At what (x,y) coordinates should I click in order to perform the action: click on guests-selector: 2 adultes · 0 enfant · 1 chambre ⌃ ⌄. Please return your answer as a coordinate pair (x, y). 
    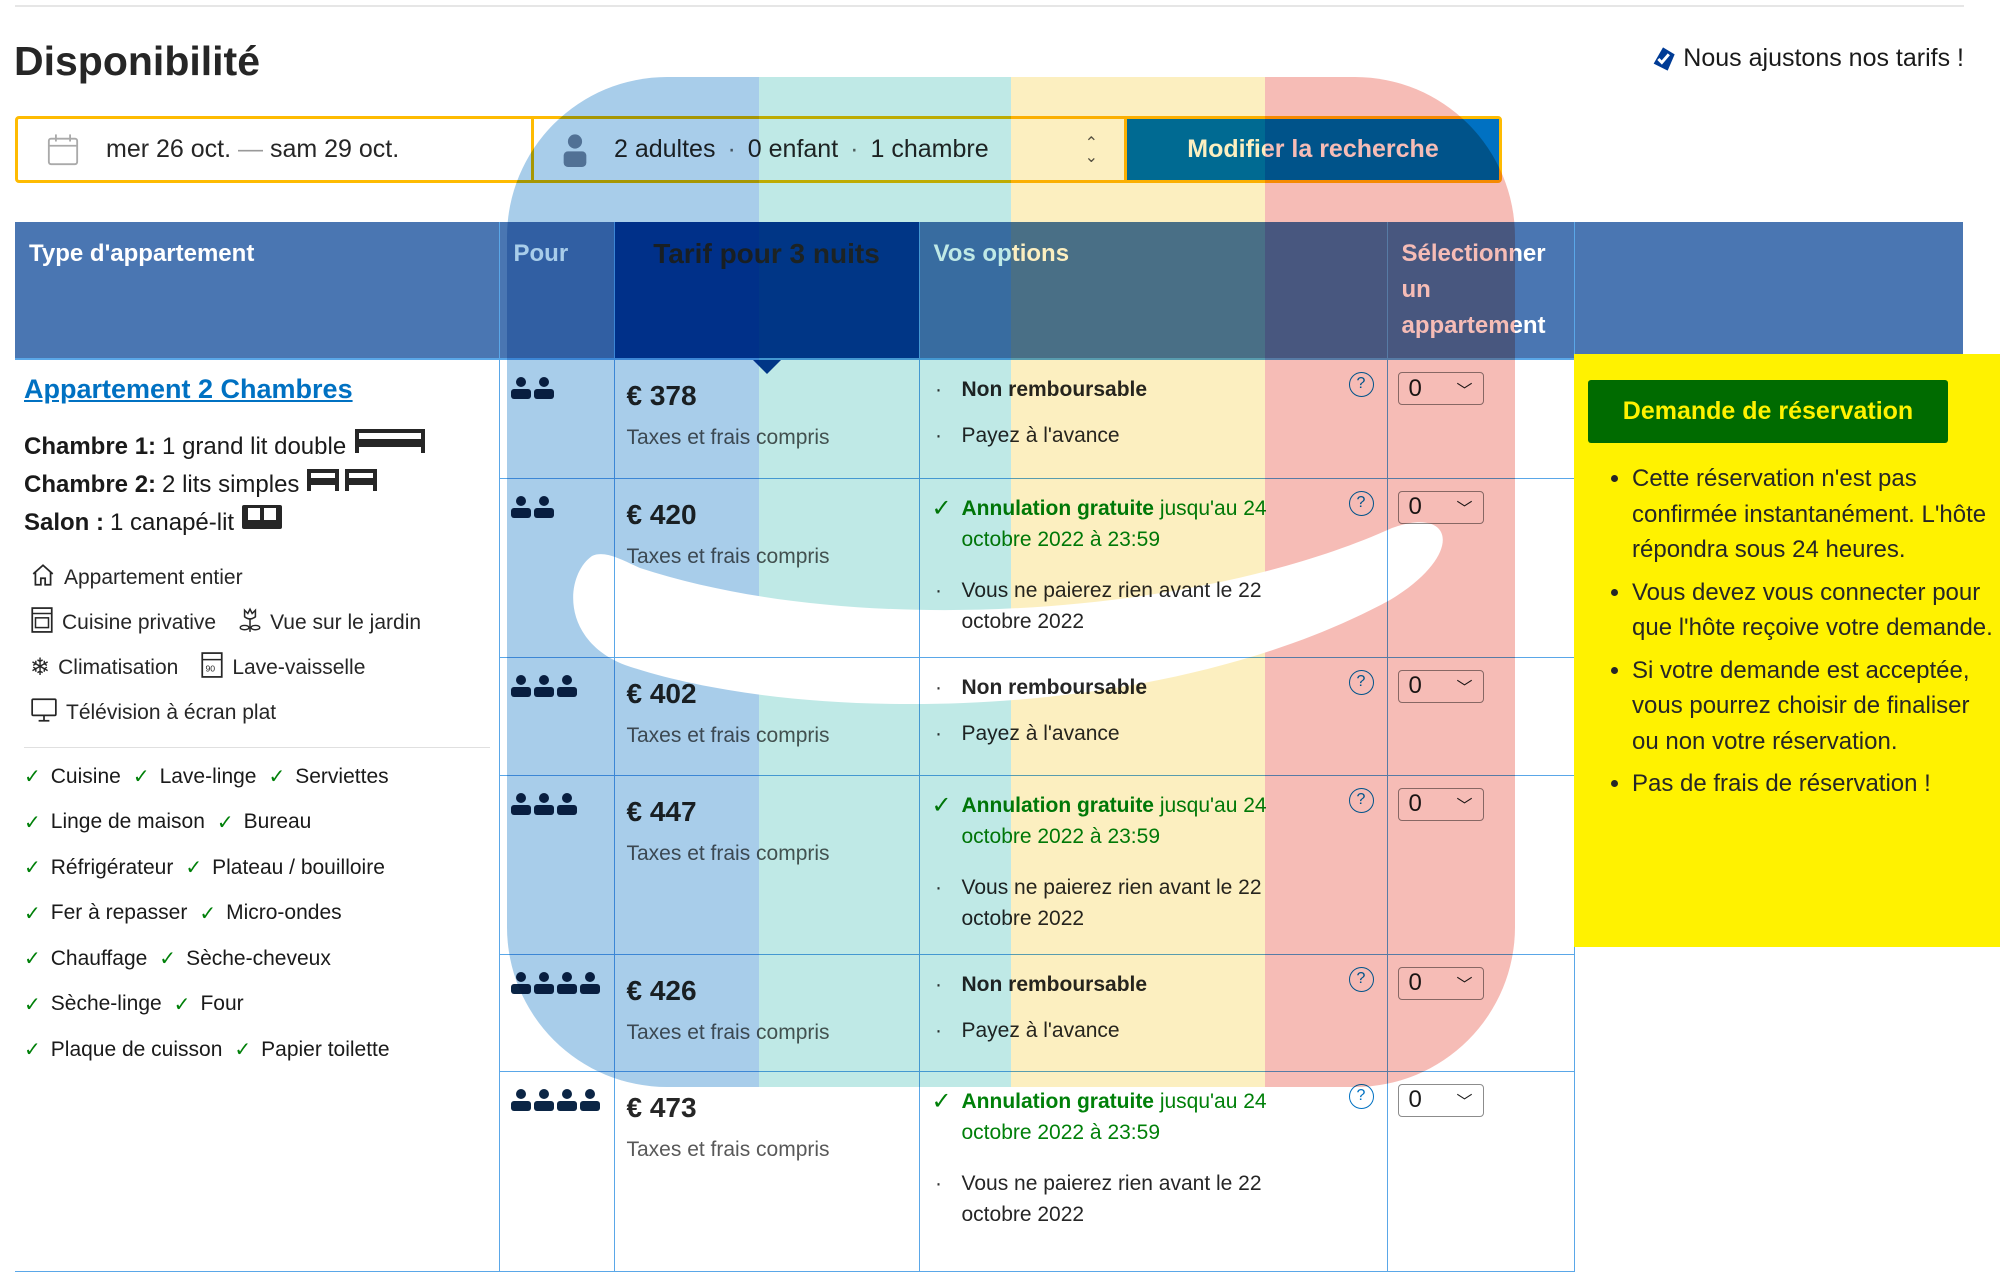
    Looking at the image, I should click on (830, 149).